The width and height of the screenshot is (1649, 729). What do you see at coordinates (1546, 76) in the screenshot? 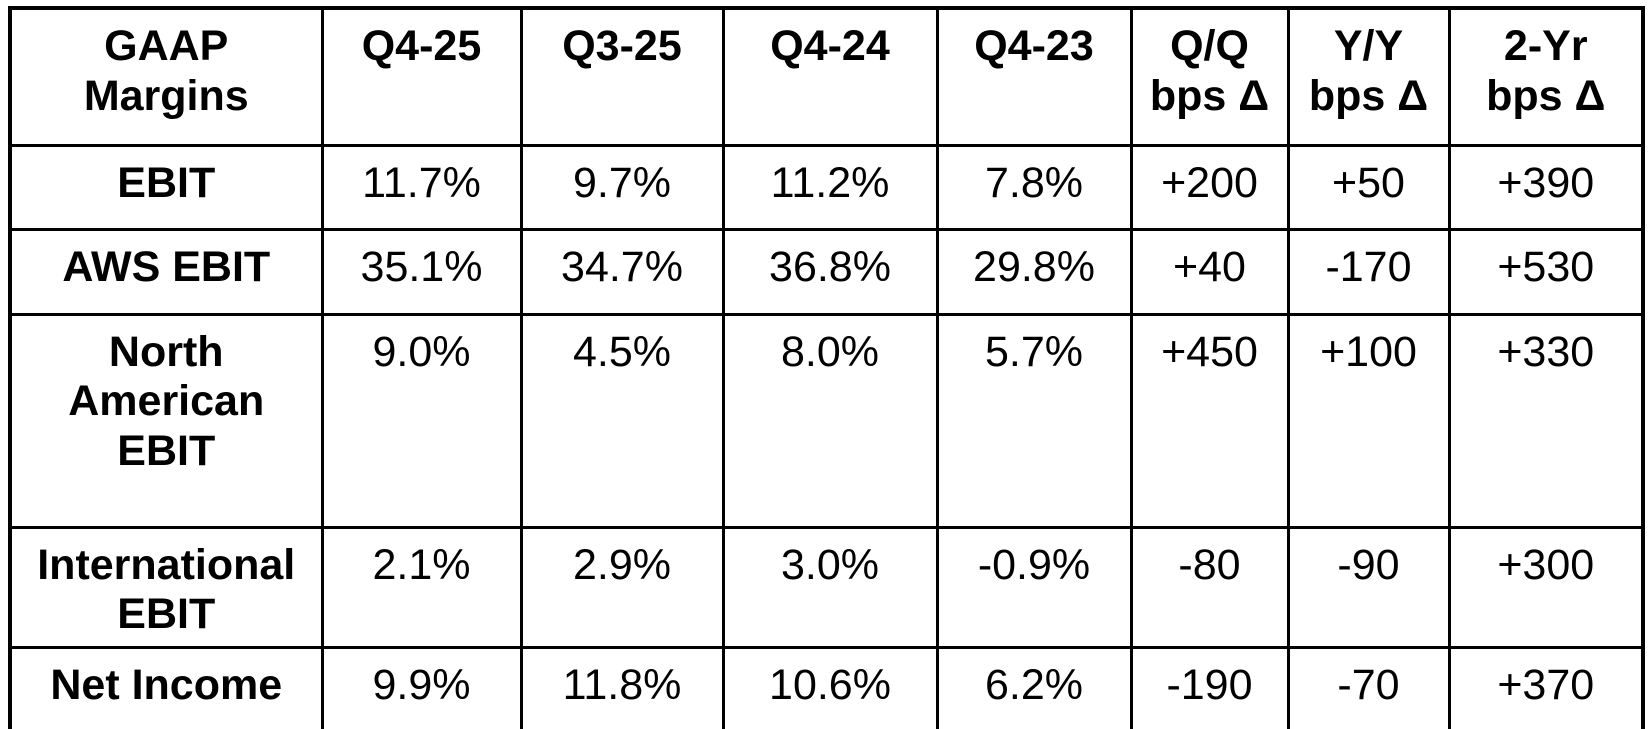
I see `header-cell-2yr-bps-delta: 2-Yr bps Δ` at bounding box center [1546, 76].